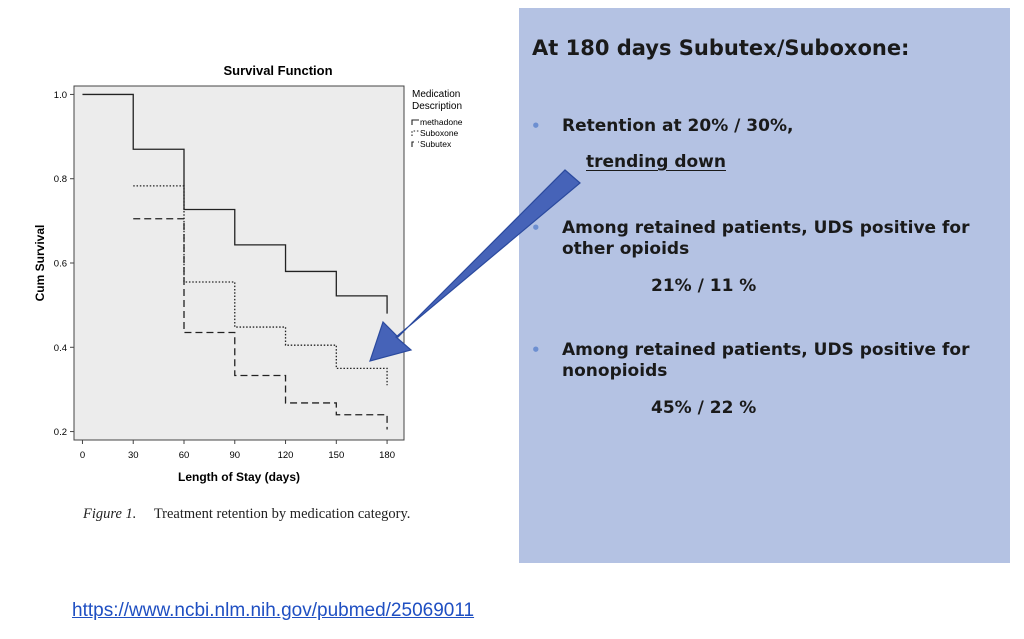  Describe the element at coordinates (678, 126) in the screenshot. I see `bullet-retention-text: Retention at 20% / 30%,` at that location.